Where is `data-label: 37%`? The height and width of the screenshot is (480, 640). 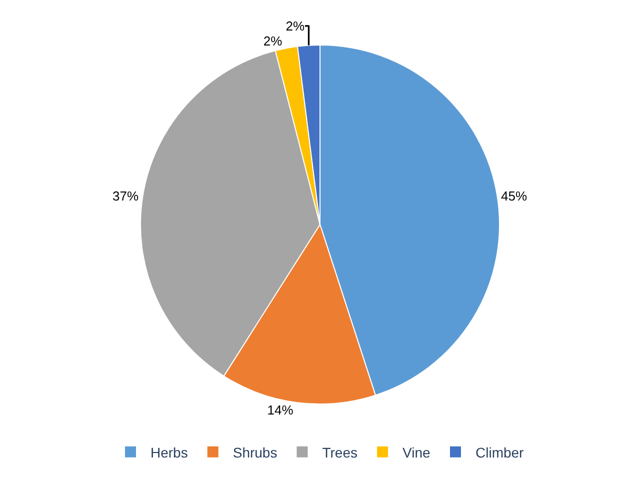 data-label: 37% is located at coordinates (125, 196).